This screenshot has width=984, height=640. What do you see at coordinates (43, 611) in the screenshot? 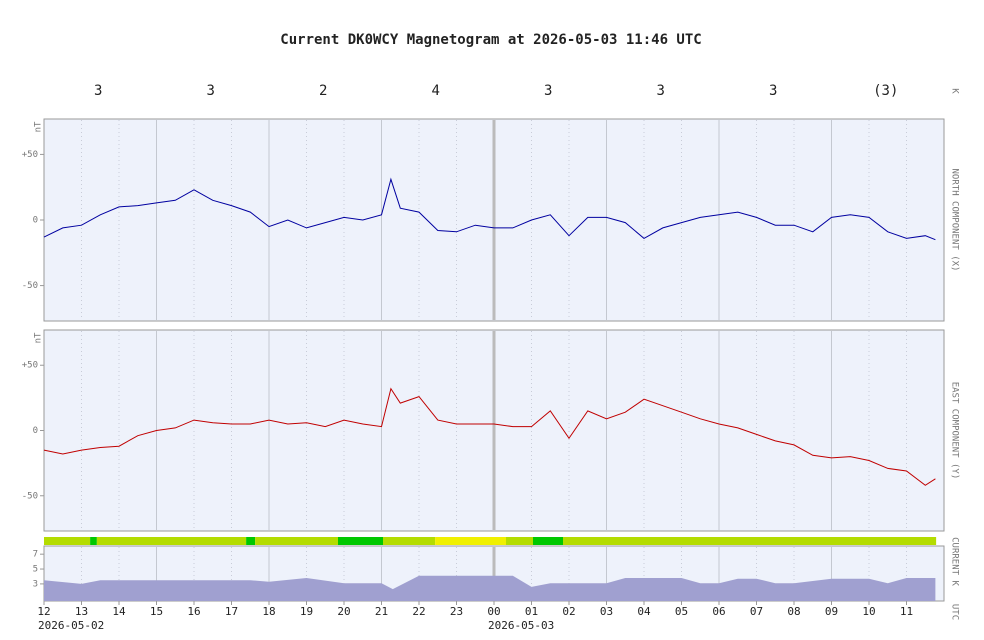
I see `x-tick-label: 12` at bounding box center [43, 611].